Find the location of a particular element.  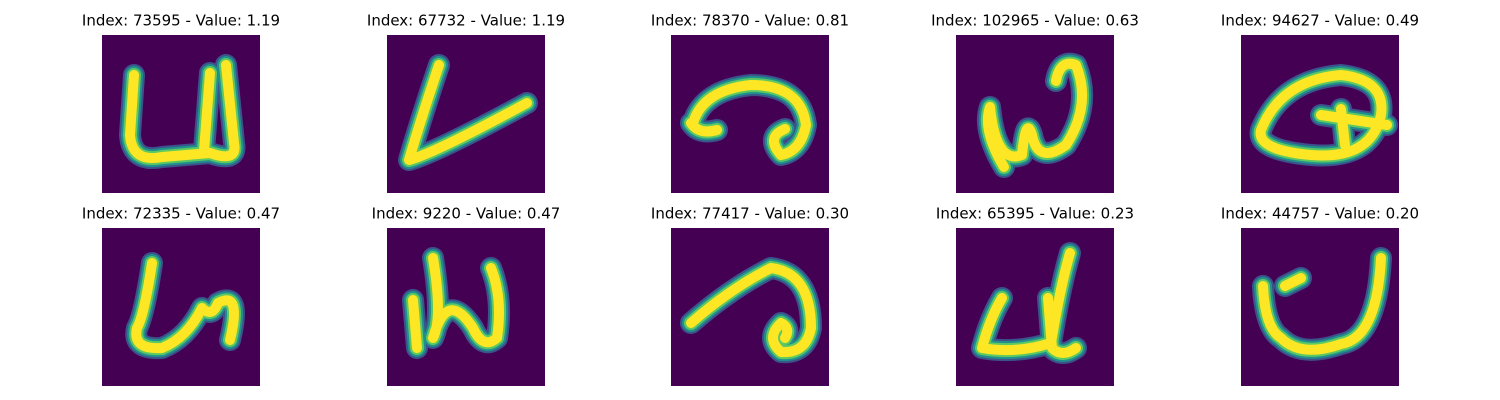

image-background is located at coordinates (1035, 307).